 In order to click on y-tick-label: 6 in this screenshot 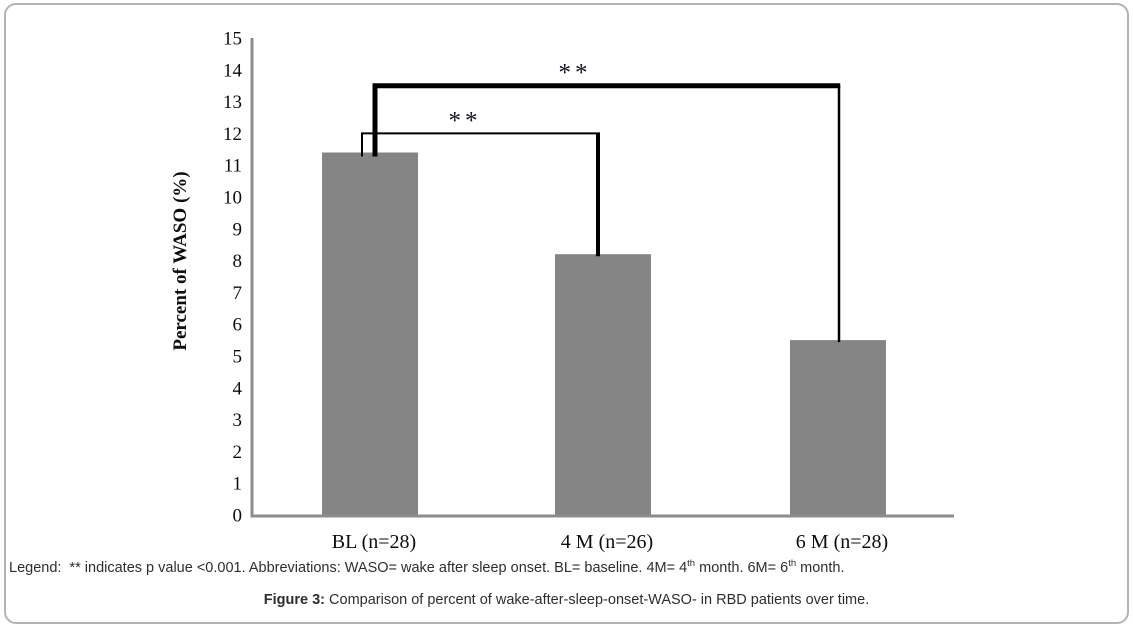, I will do `click(238, 325)`.